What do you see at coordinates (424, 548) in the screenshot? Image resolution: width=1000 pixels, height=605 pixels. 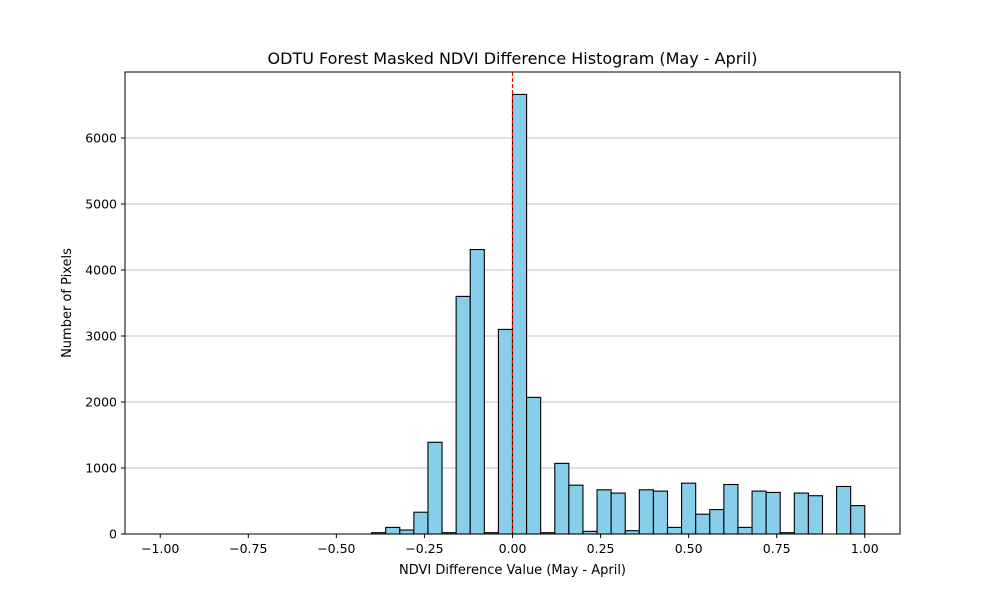 I see `x-tick-label: −0.25` at bounding box center [424, 548].